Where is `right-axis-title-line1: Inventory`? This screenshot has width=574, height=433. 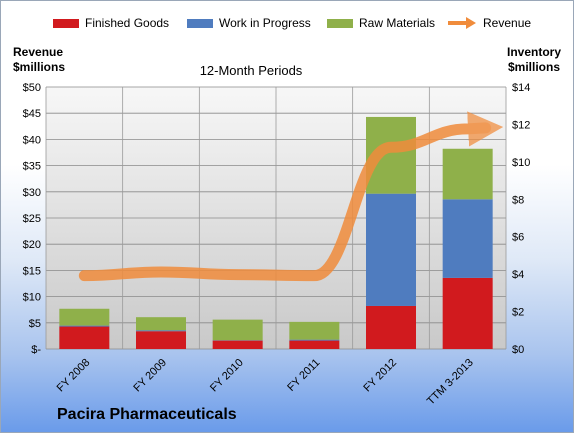
right-axis-title-line1: Inventory is located at coordinates (533, 52).